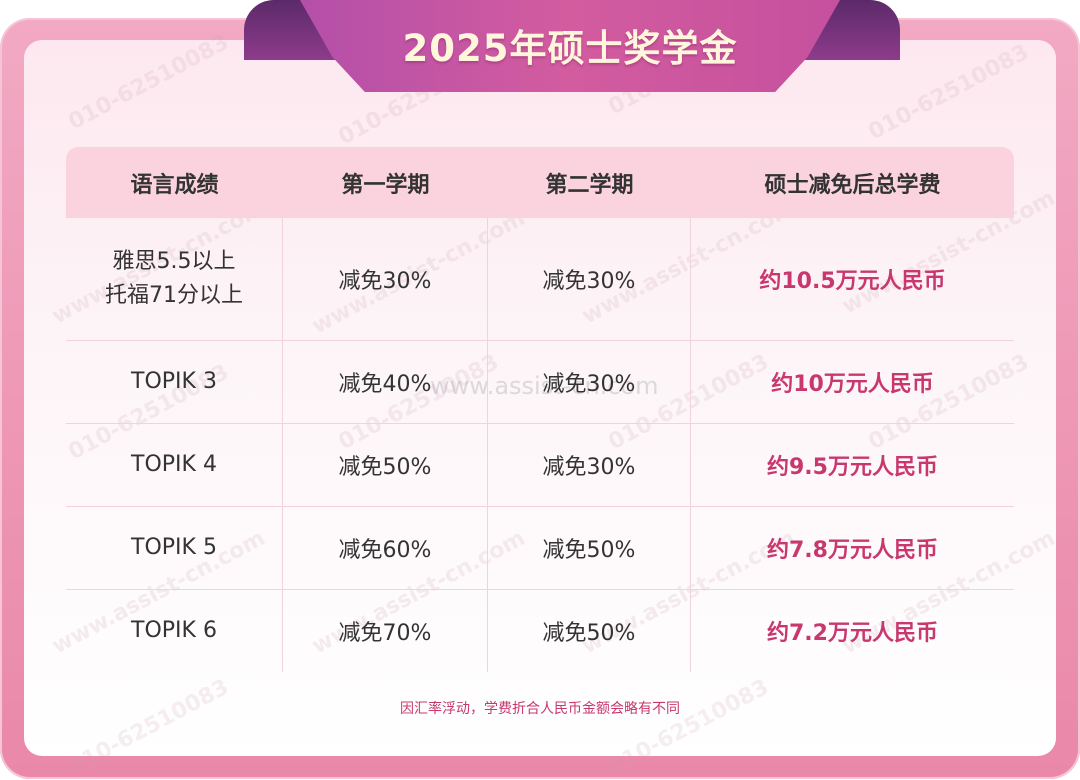  I want to click on total-tuition-cell: 约10万元人民币, so click(852, 384).